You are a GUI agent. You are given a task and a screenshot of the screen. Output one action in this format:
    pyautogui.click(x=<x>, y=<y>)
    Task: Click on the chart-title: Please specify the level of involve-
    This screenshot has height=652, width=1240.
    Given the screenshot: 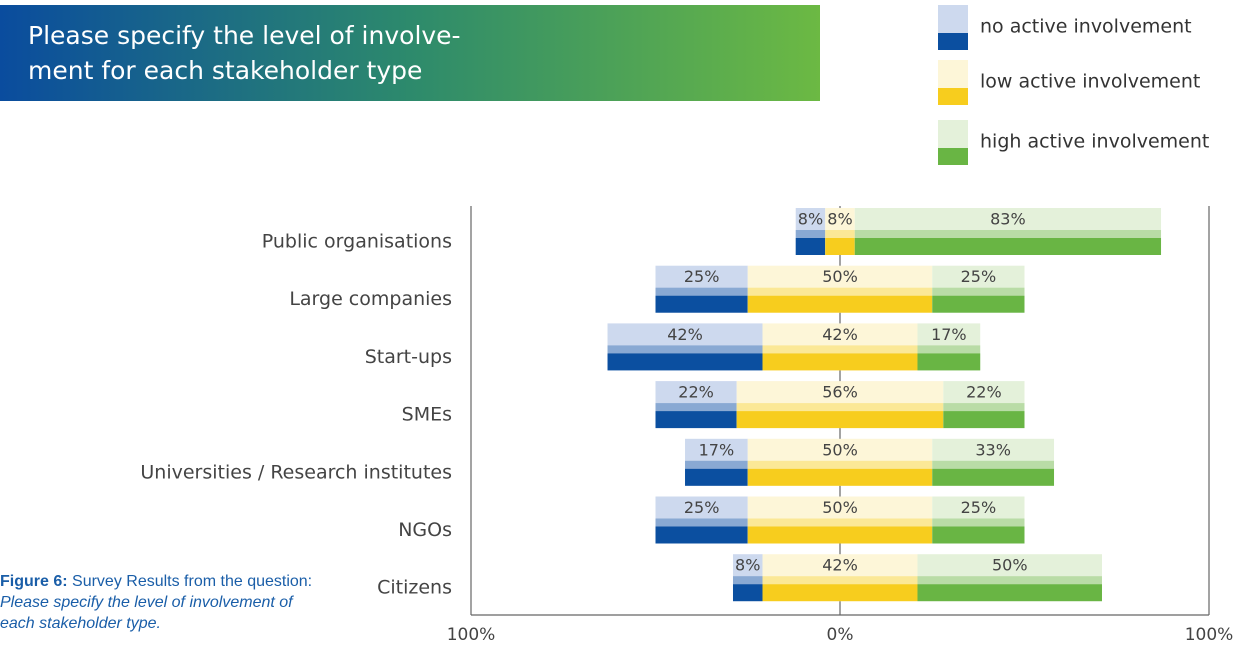 What is the action you would take?
    pyautogui.click(x=244, y=35)
    